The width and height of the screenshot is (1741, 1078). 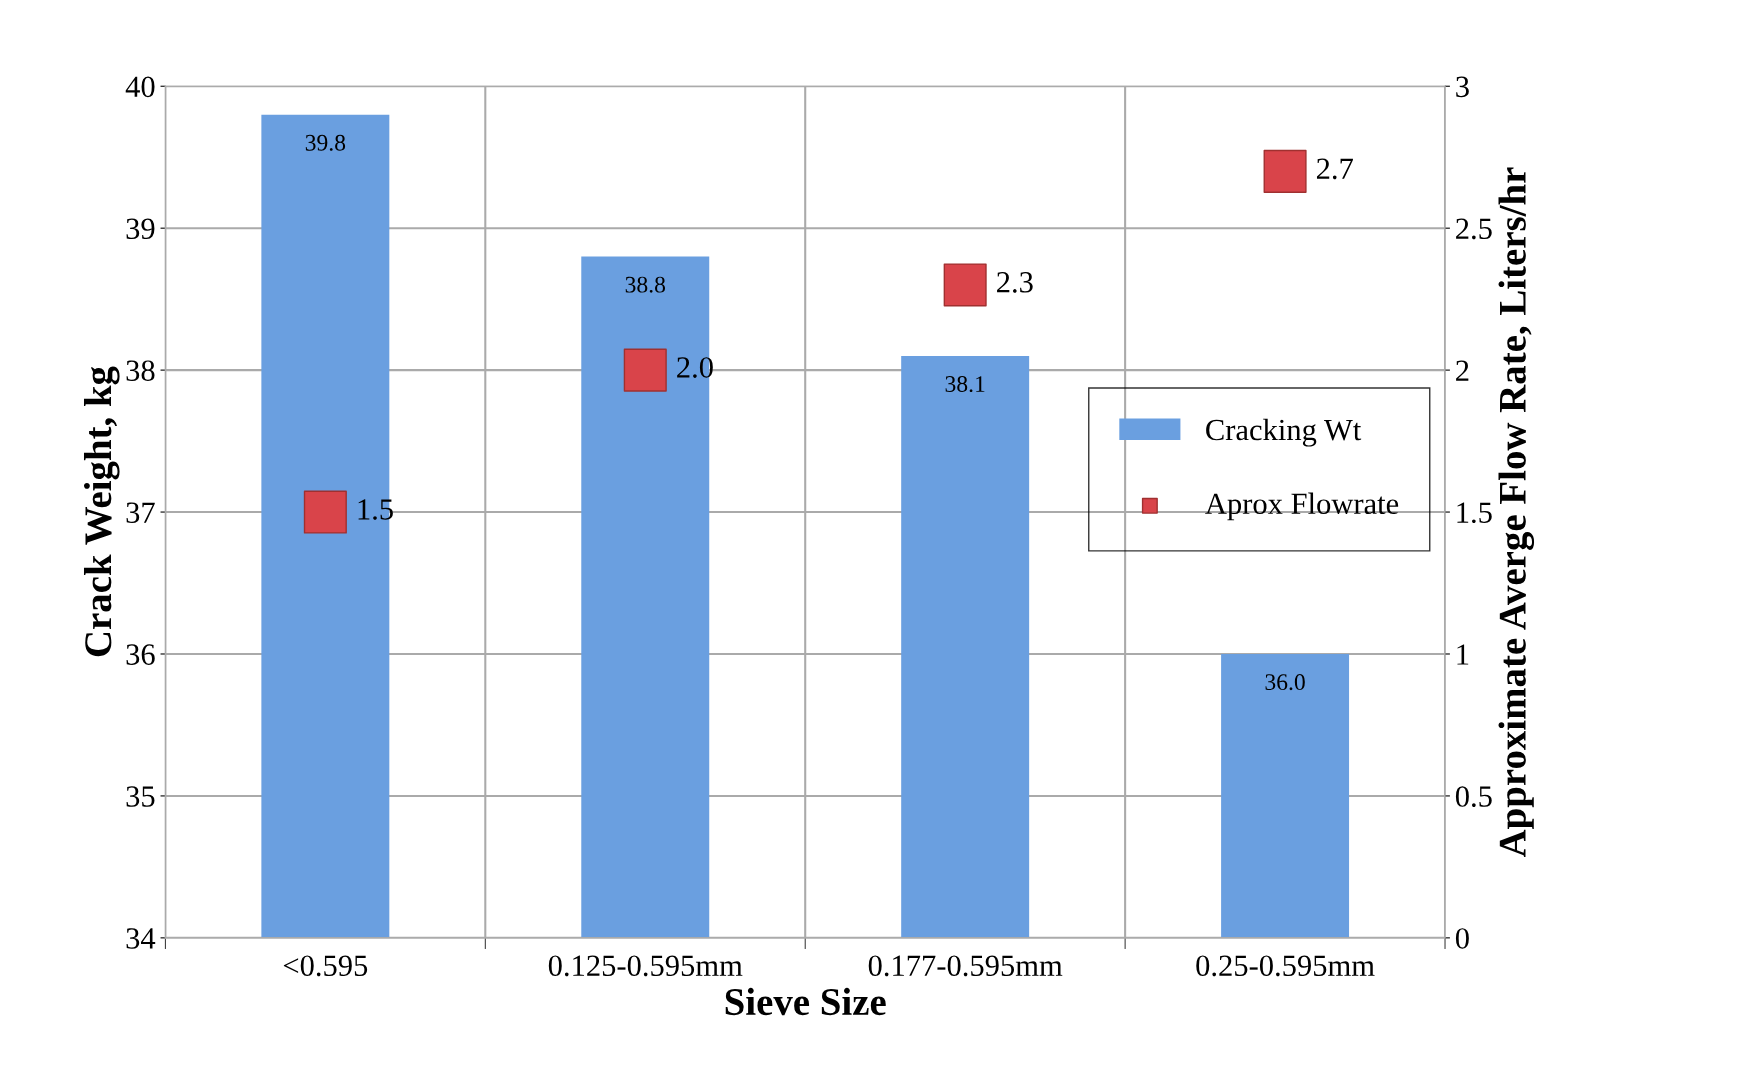 What do you see at coordinates (1284, 432) in the screenshot?
I see `legend-label: Cracking Wt` at bounding box center [1284, 432].